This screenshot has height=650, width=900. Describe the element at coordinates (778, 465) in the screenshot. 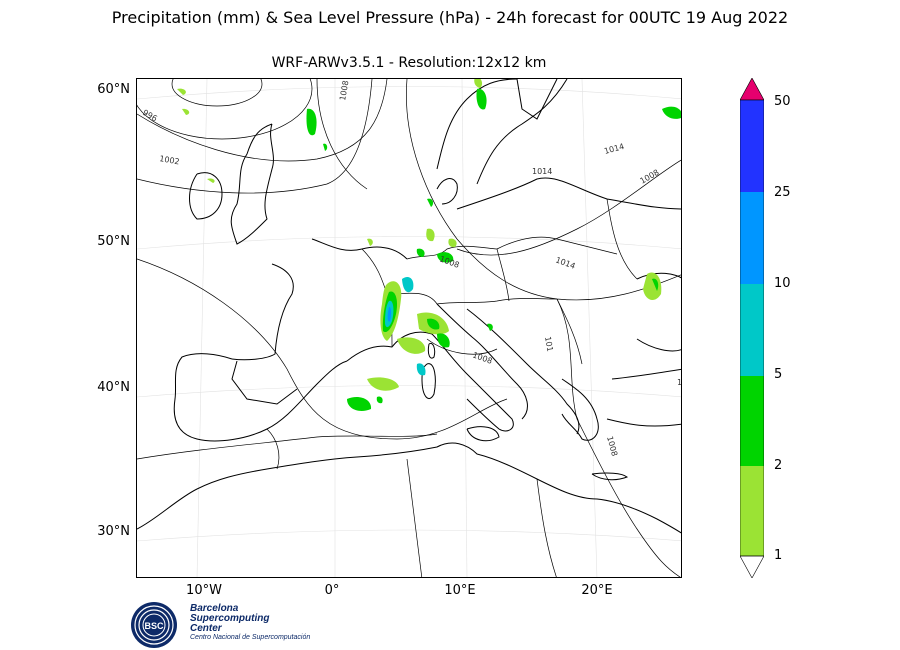

I see `colorbar-tick-label: 2` at that location.